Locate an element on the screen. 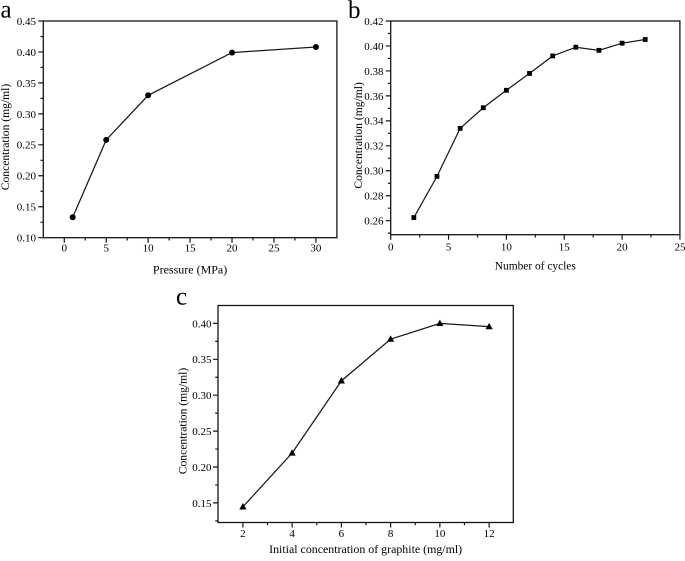 This screenshot has width=685, height=561. svg-text: 0.38 is located at coordinates (374, 72).